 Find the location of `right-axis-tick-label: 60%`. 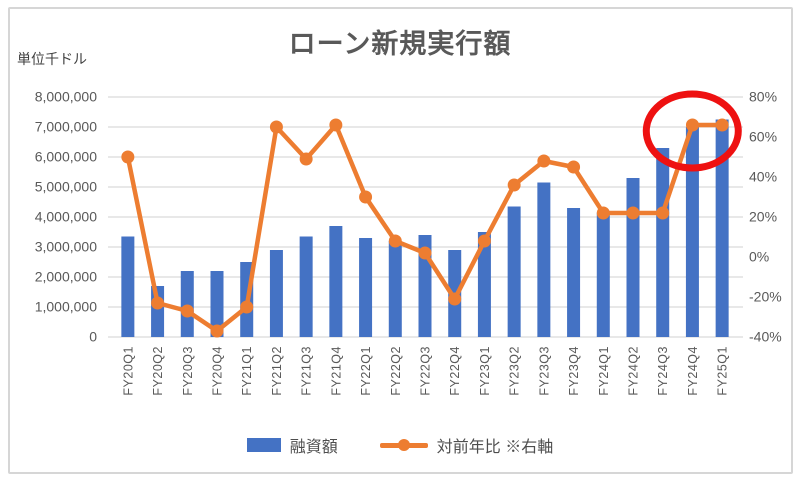

right-axis-tick-label: 60% is located at coordinates (763, 137).